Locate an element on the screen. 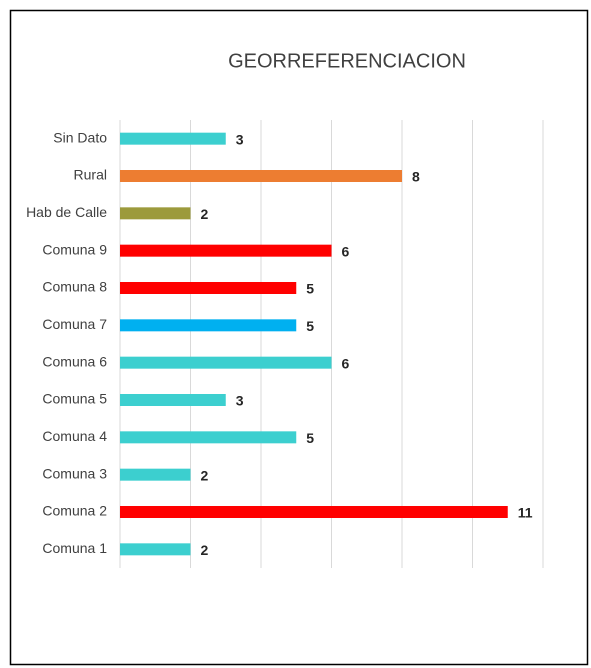  y-tick-label: Comuna 5 is located at coordinates (74, 399).